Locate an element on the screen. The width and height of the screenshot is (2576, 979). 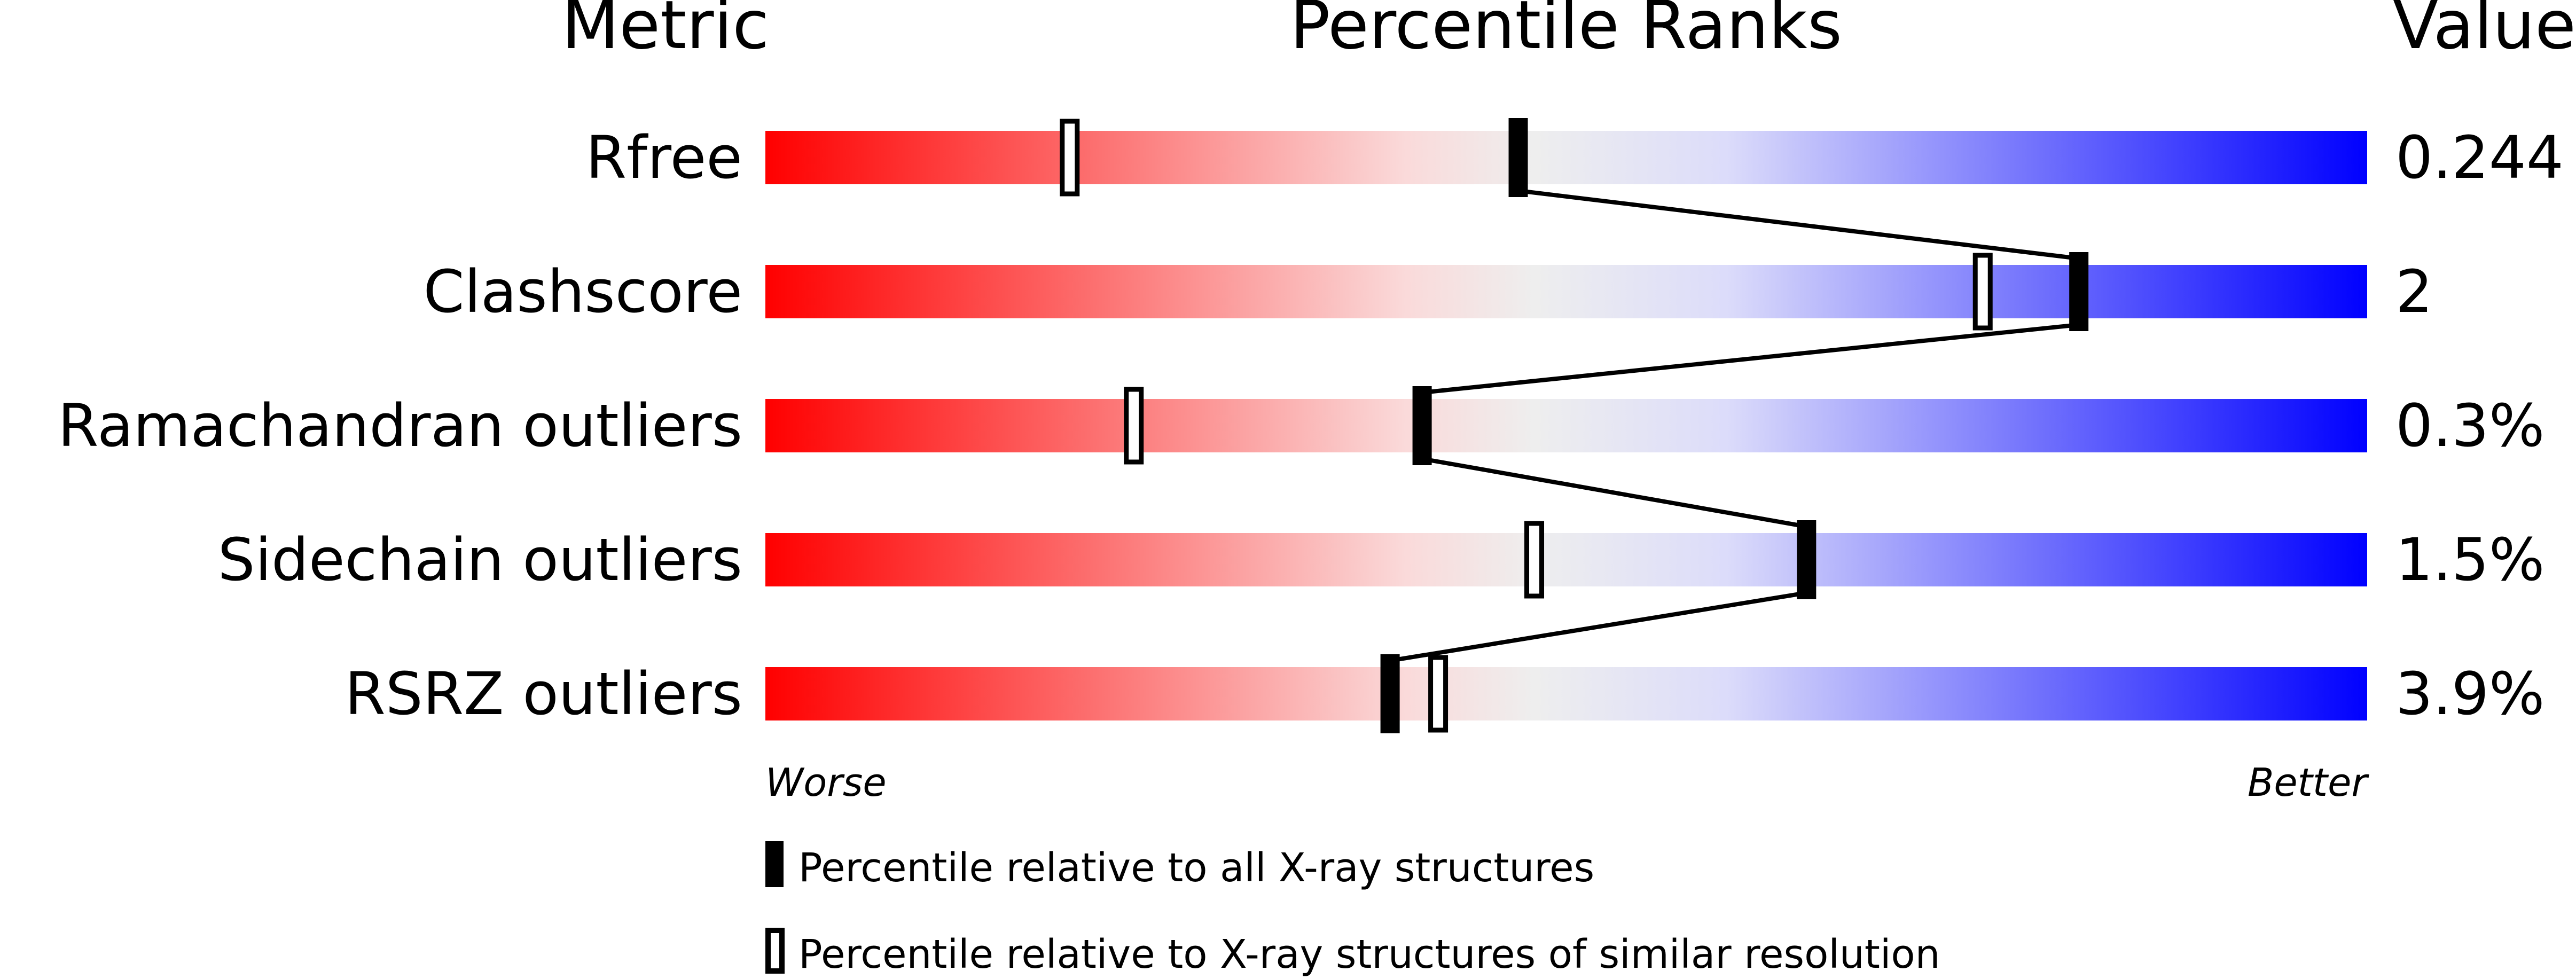
metric-row: Sidechain outliers 1.5% is located at coordinates (1381, 560).